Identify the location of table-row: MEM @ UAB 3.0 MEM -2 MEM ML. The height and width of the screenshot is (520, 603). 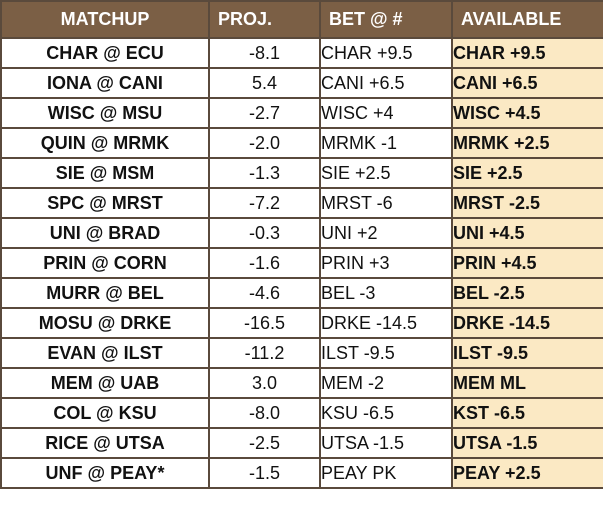
(301, 383).